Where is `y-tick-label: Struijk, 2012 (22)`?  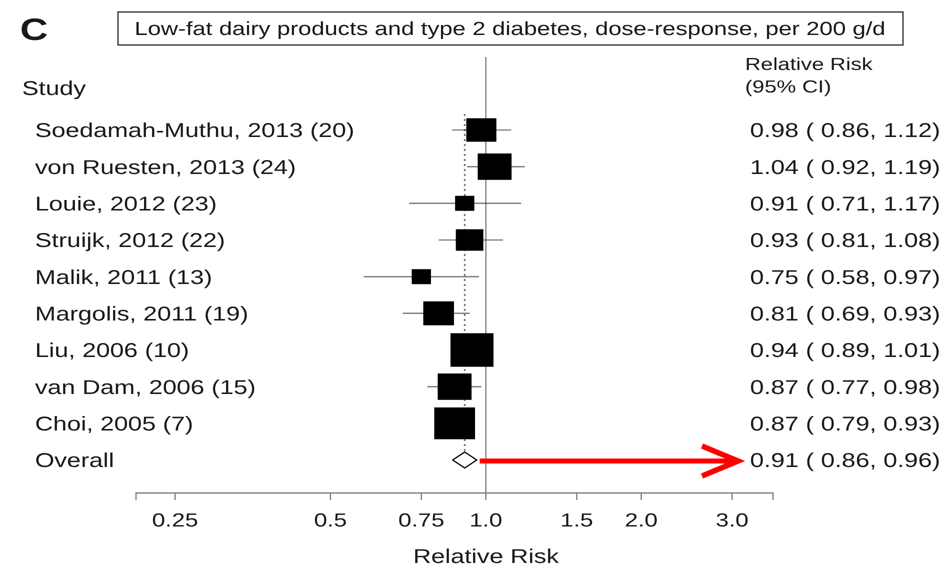
y-tick-label: Struijk, 2012 (22) is located at coordinates (130, 241).